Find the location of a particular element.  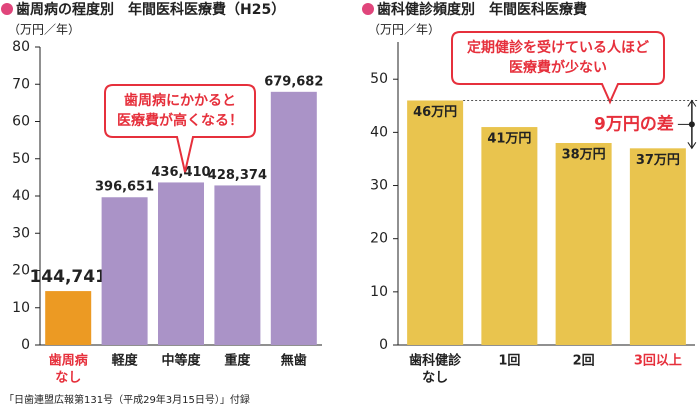

x-tick-label: 2回 is located at coordinates (584, 361).